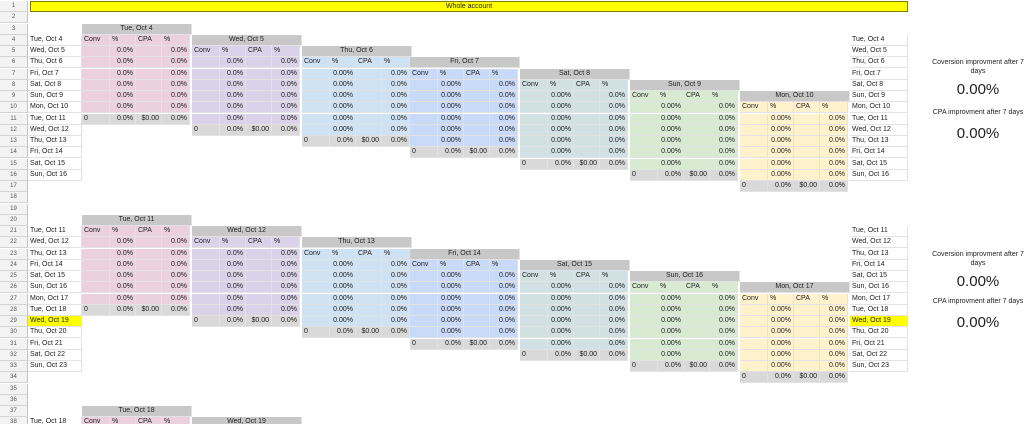 Image resolution: width=1024 pixels, height=424 pixels. I want to click on row-header: 19, so click(14, 209).